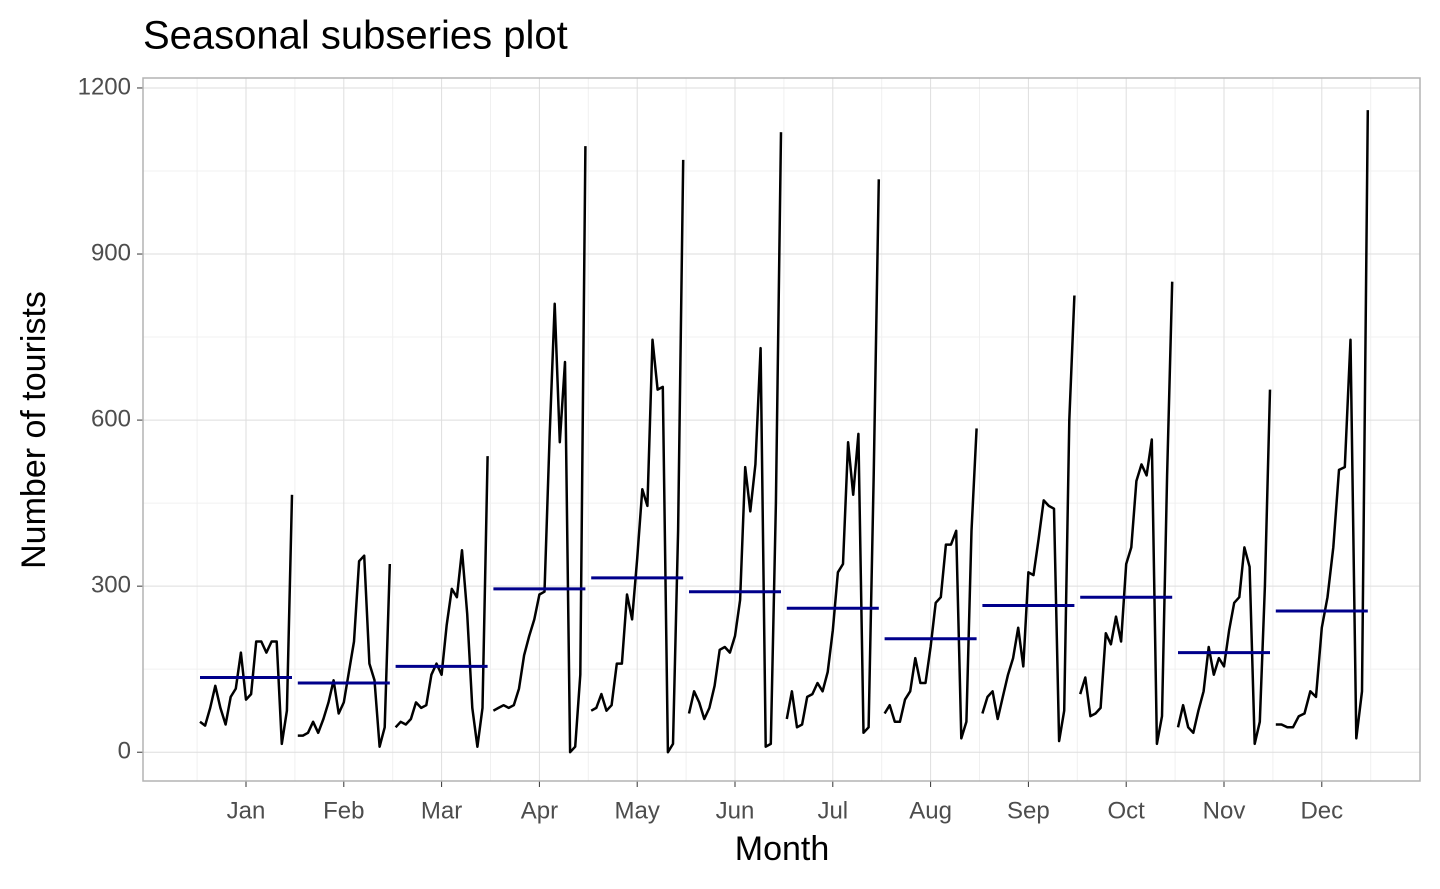 This screenshot has width=1440, height=889. Describe the element at coordinates (343, 810) in the screenshot. I see `x-tick-label: Feb` at that location.